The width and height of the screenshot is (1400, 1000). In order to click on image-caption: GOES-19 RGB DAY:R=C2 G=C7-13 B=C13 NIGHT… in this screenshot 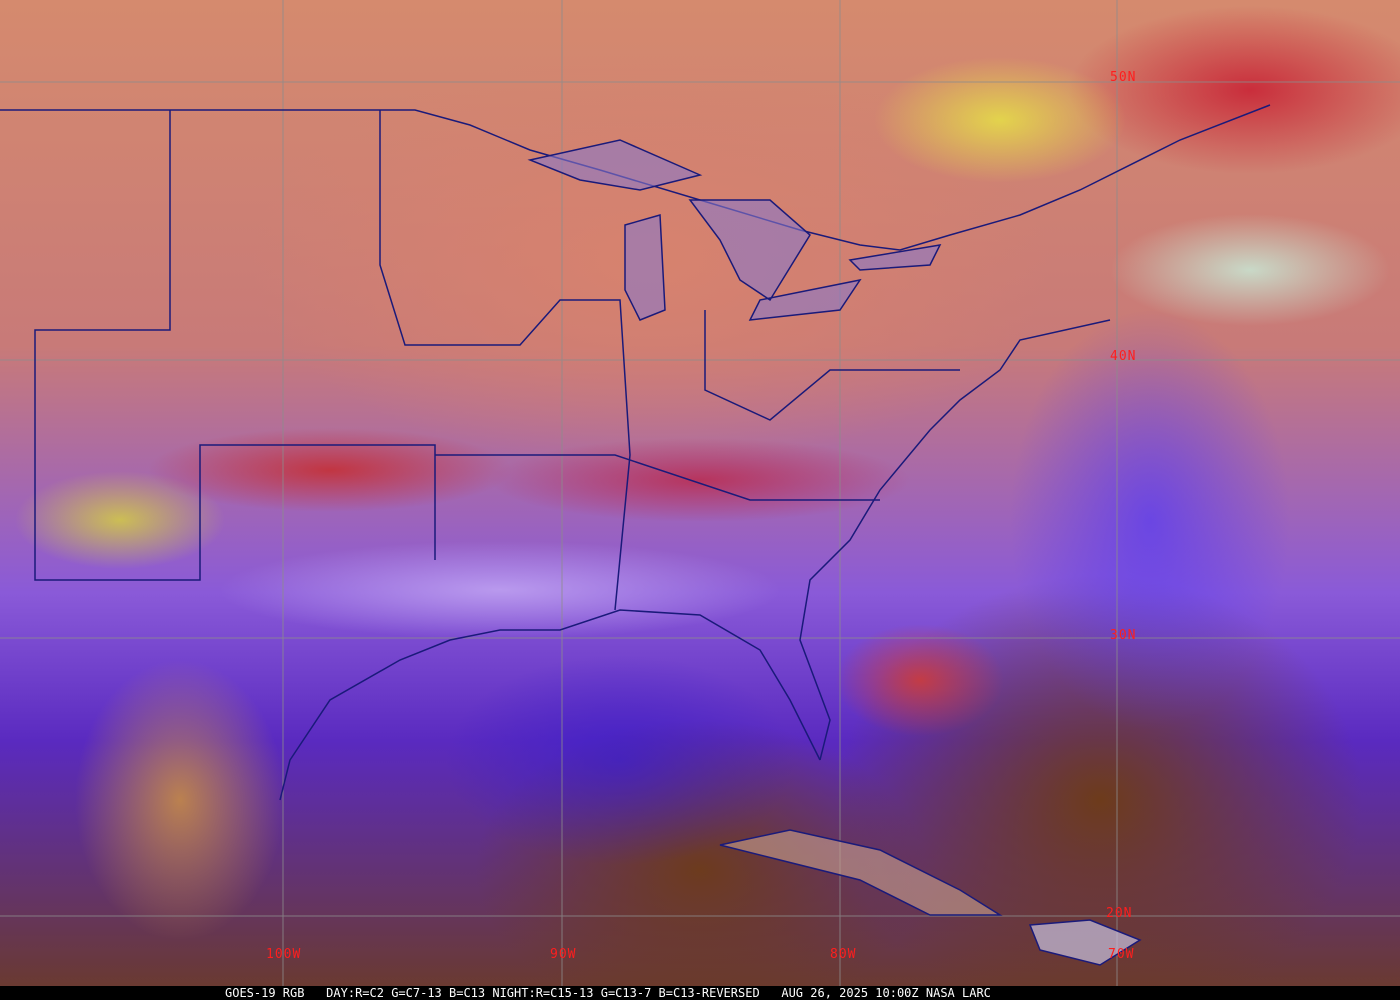, I will do `click(700, 993)`.